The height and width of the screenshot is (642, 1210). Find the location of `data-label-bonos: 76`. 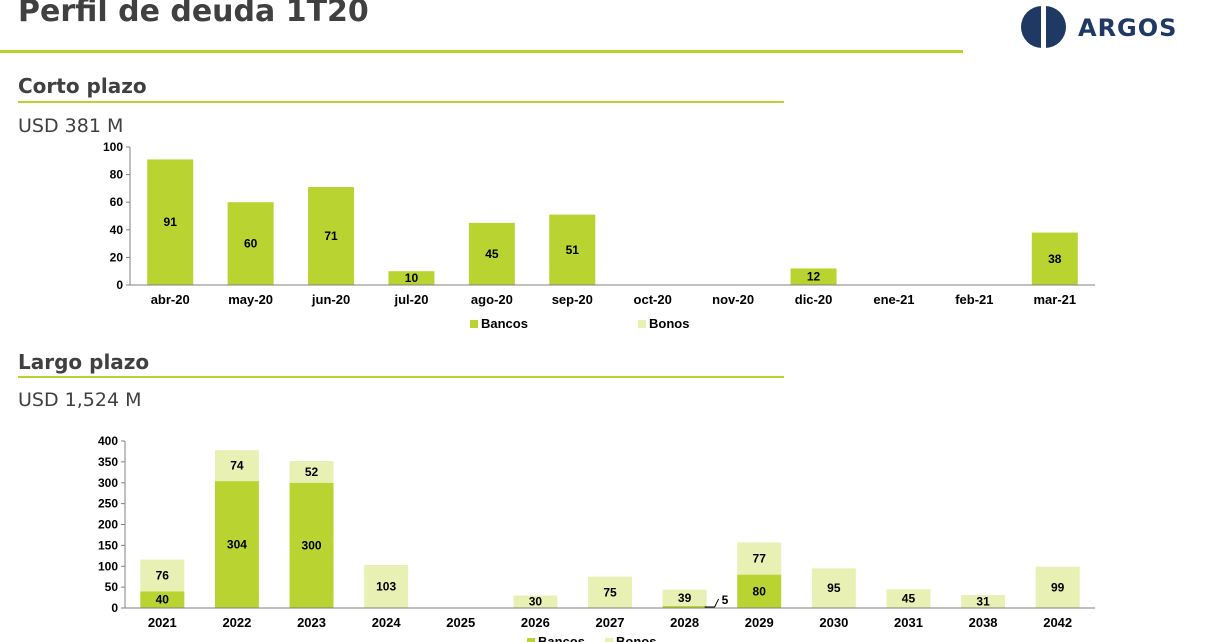

data-label-bonos: 76 is located at coordinates (163, 575).